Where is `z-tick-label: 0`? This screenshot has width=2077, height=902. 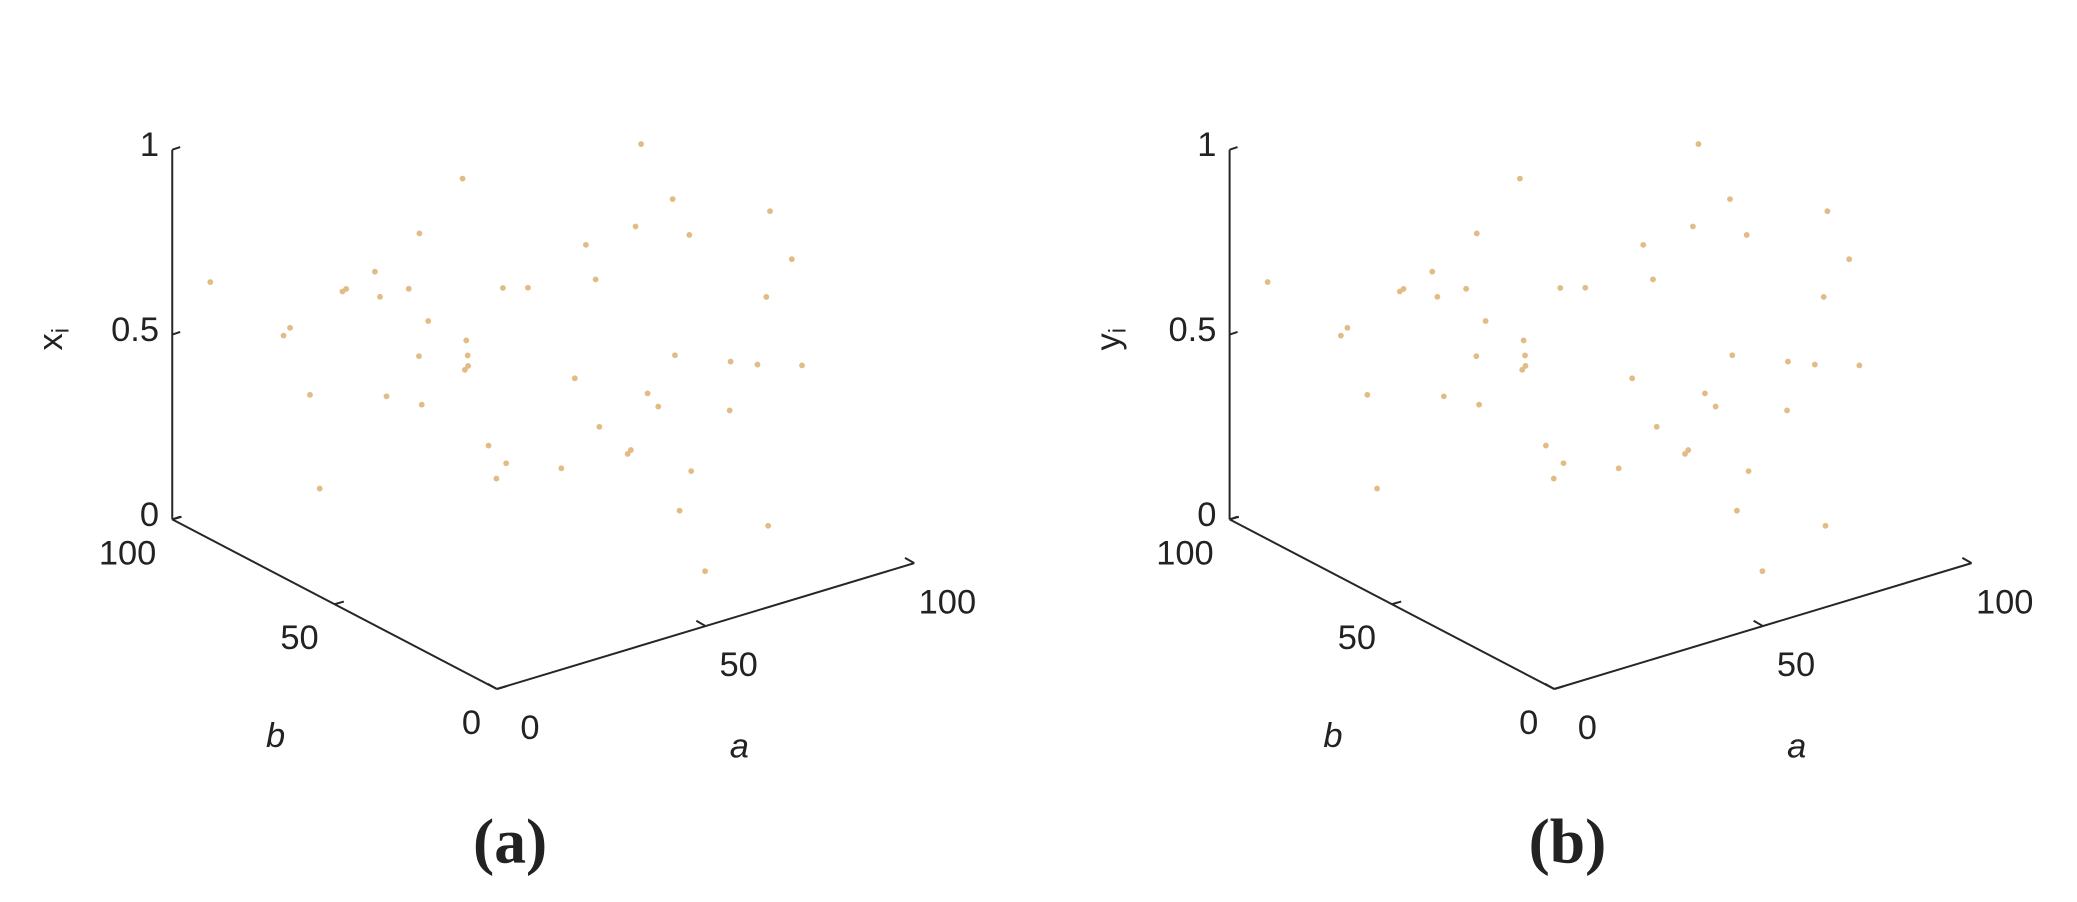 z-tick-label: 0 is located at coordinates (1206, 515).